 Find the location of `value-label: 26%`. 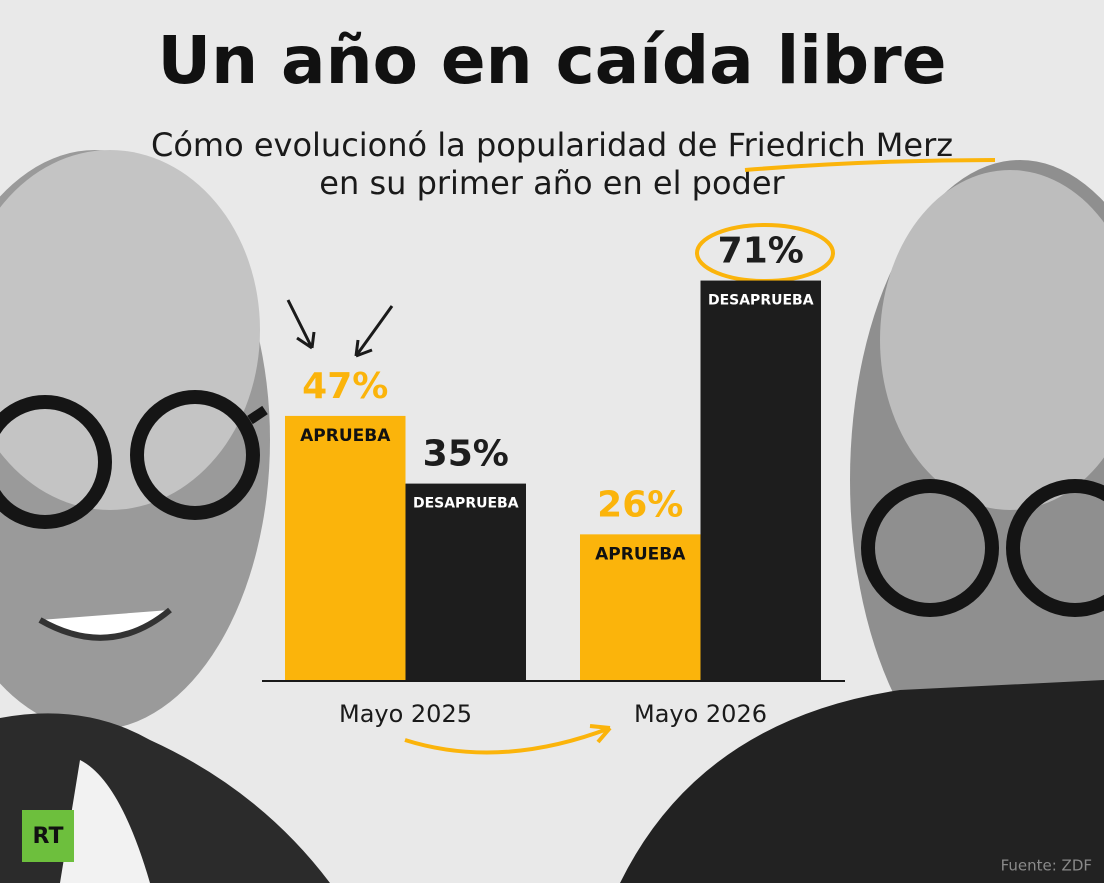

value-label: 26% is located at coordinates (640, 504).